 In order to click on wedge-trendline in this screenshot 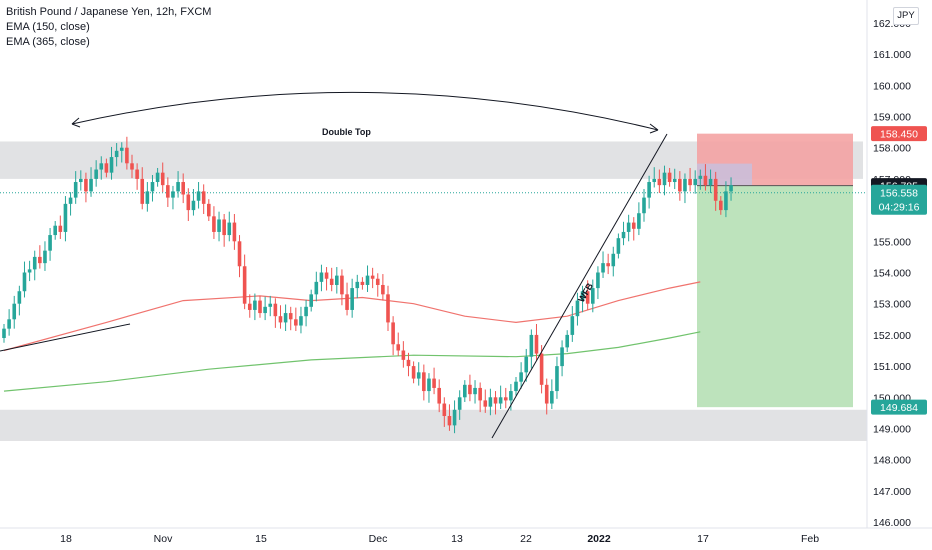, I will do `click(579, 286)`.